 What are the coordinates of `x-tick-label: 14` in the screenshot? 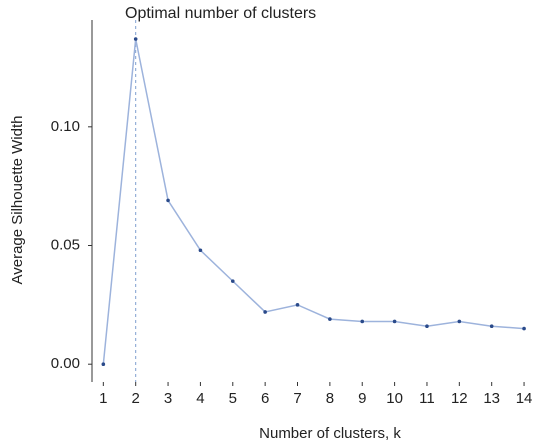 It's located at (524, 398).